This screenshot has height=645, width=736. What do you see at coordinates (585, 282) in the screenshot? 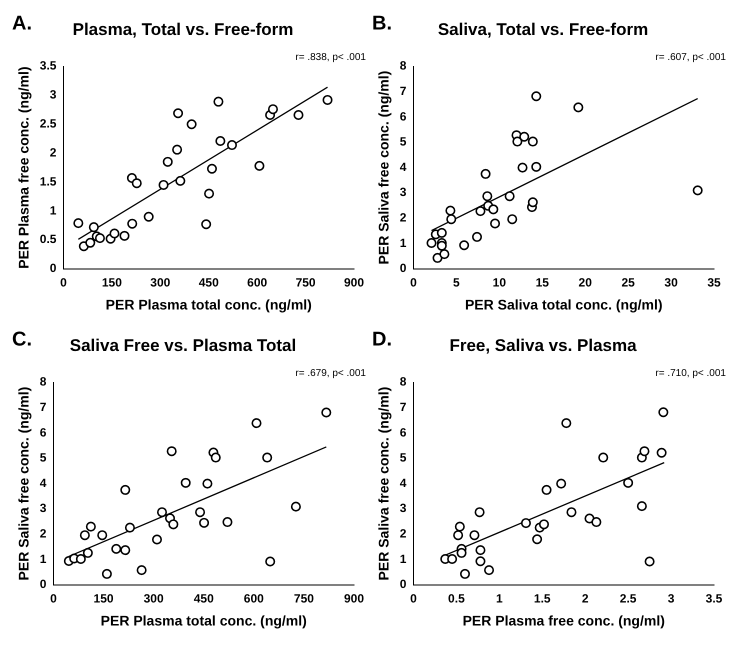
I see `x-tick-label: 20` at bounding box center [585, 282].